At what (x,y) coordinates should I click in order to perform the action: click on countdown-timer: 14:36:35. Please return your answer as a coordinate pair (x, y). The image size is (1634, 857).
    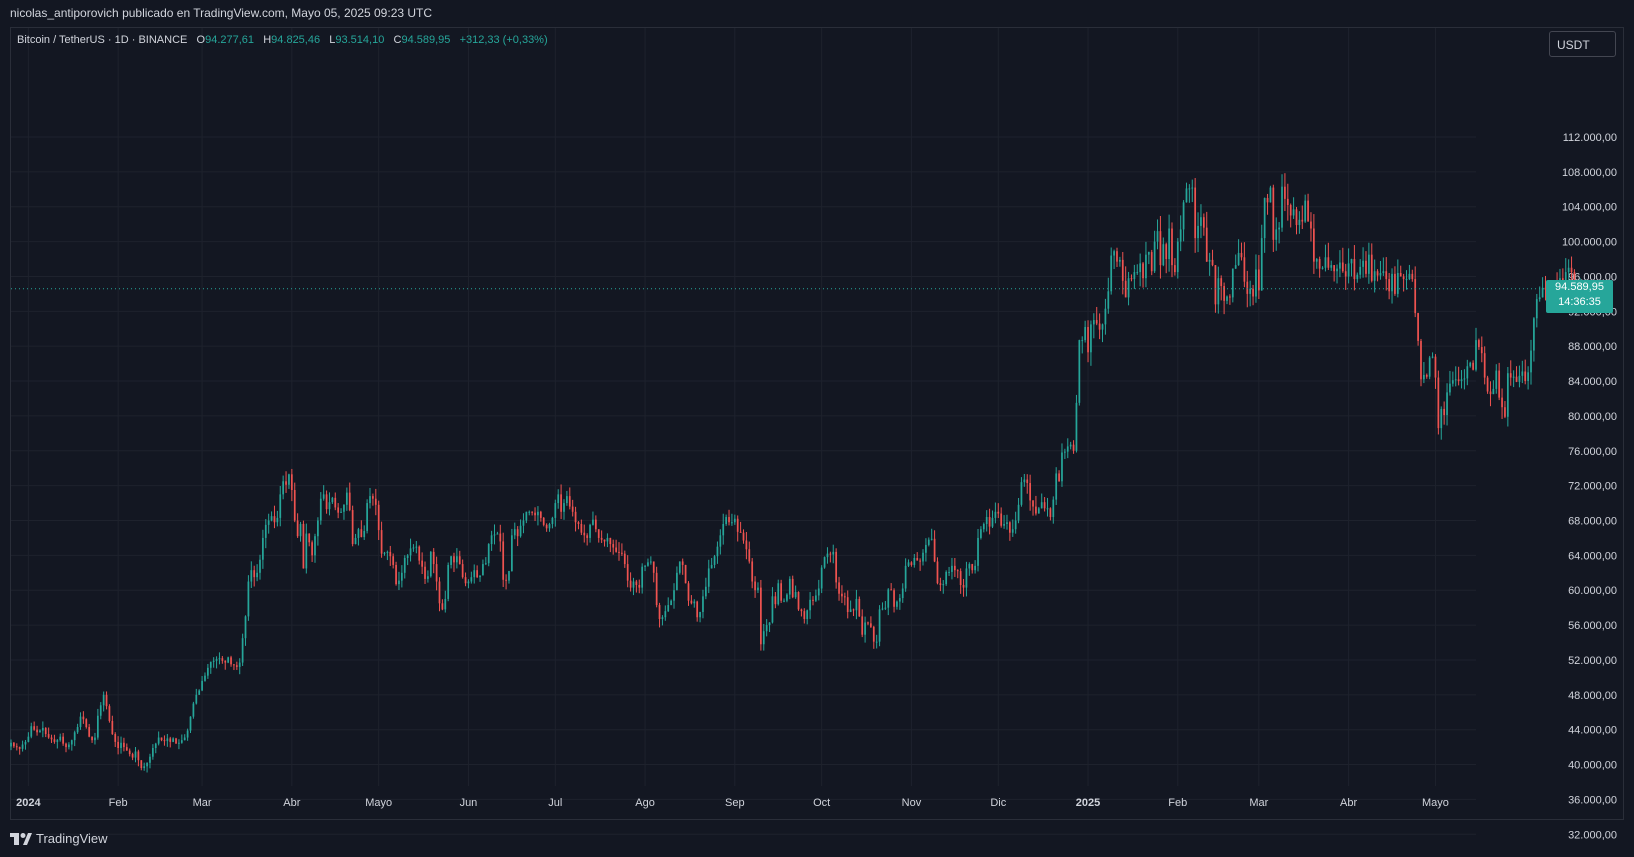
    Looking at the image, I should click on (1579, 301).